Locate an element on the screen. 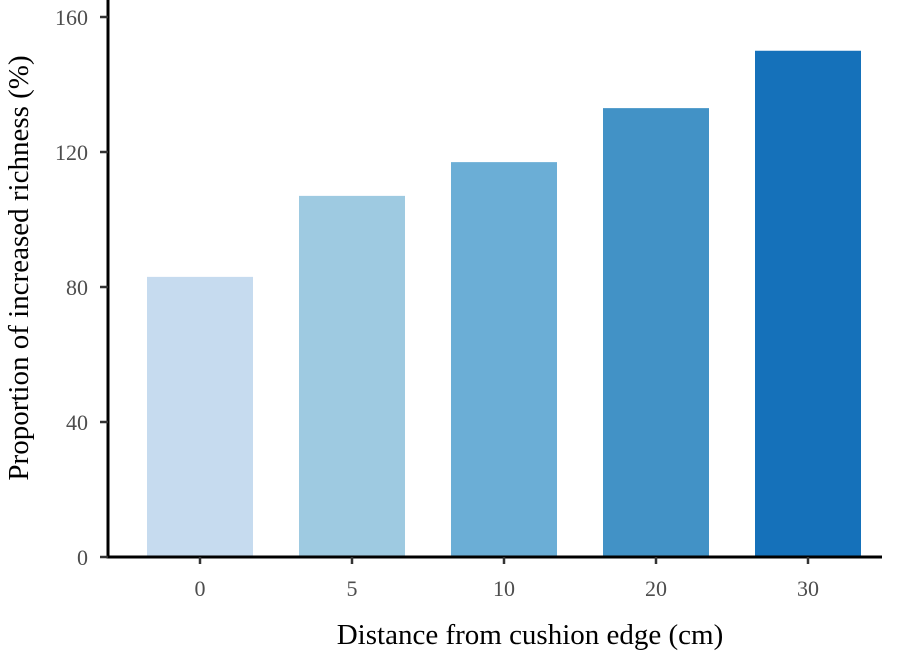 The height and width of the screenshot is (654, 900). x-tick-label: 5 is located at coordinates (352, 588).